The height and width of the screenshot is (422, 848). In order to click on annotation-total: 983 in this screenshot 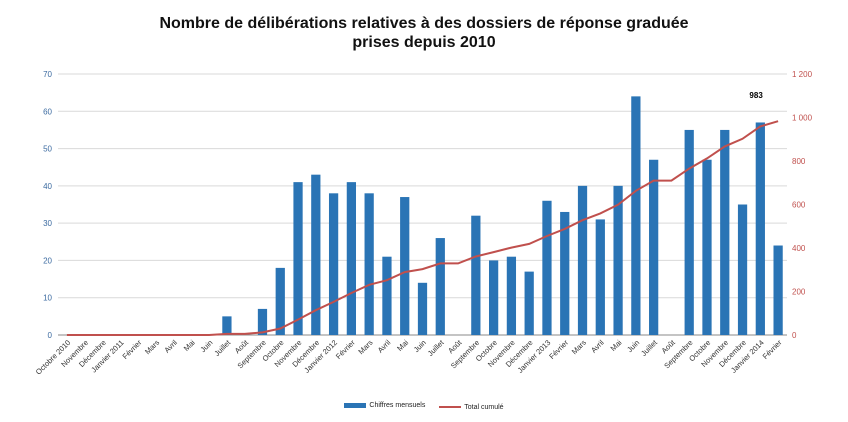, I will do `click(756, 95)`.